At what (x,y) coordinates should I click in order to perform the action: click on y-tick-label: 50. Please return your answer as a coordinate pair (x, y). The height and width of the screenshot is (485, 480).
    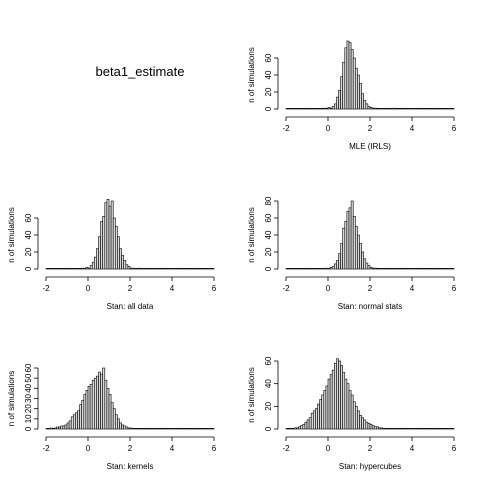
    Looking at the image, I should click on (28, 377).